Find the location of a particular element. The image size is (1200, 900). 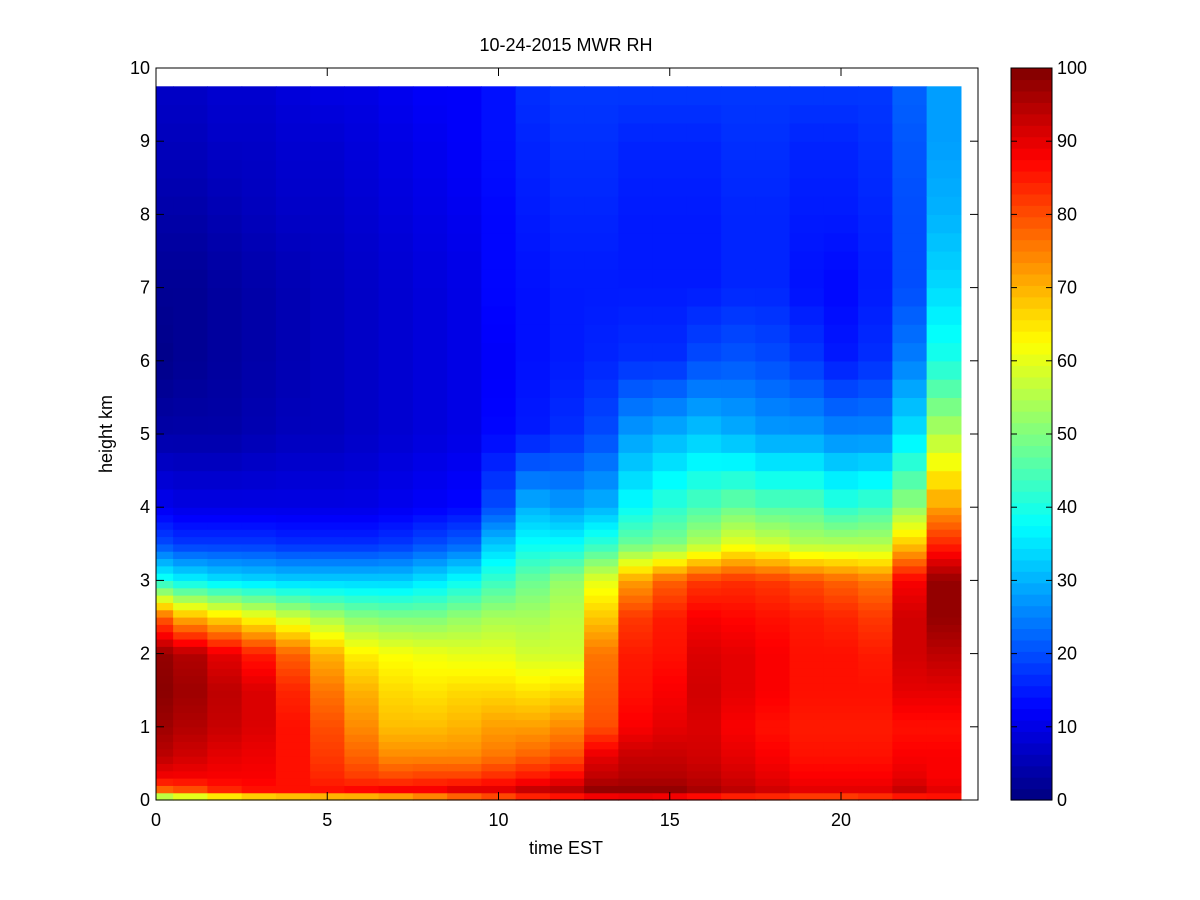

y-tick-label: 2 is located at coordinates (145, 654).